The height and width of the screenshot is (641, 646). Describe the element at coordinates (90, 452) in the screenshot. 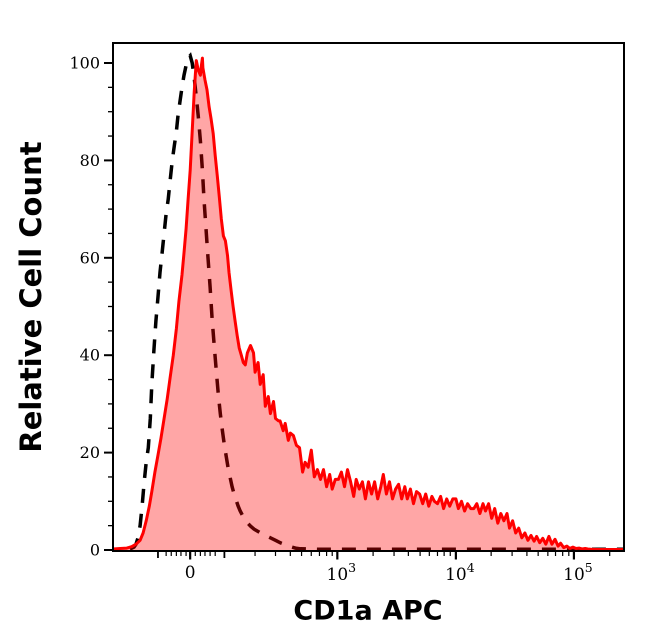

I see `y-tick-label: 20` at that location.